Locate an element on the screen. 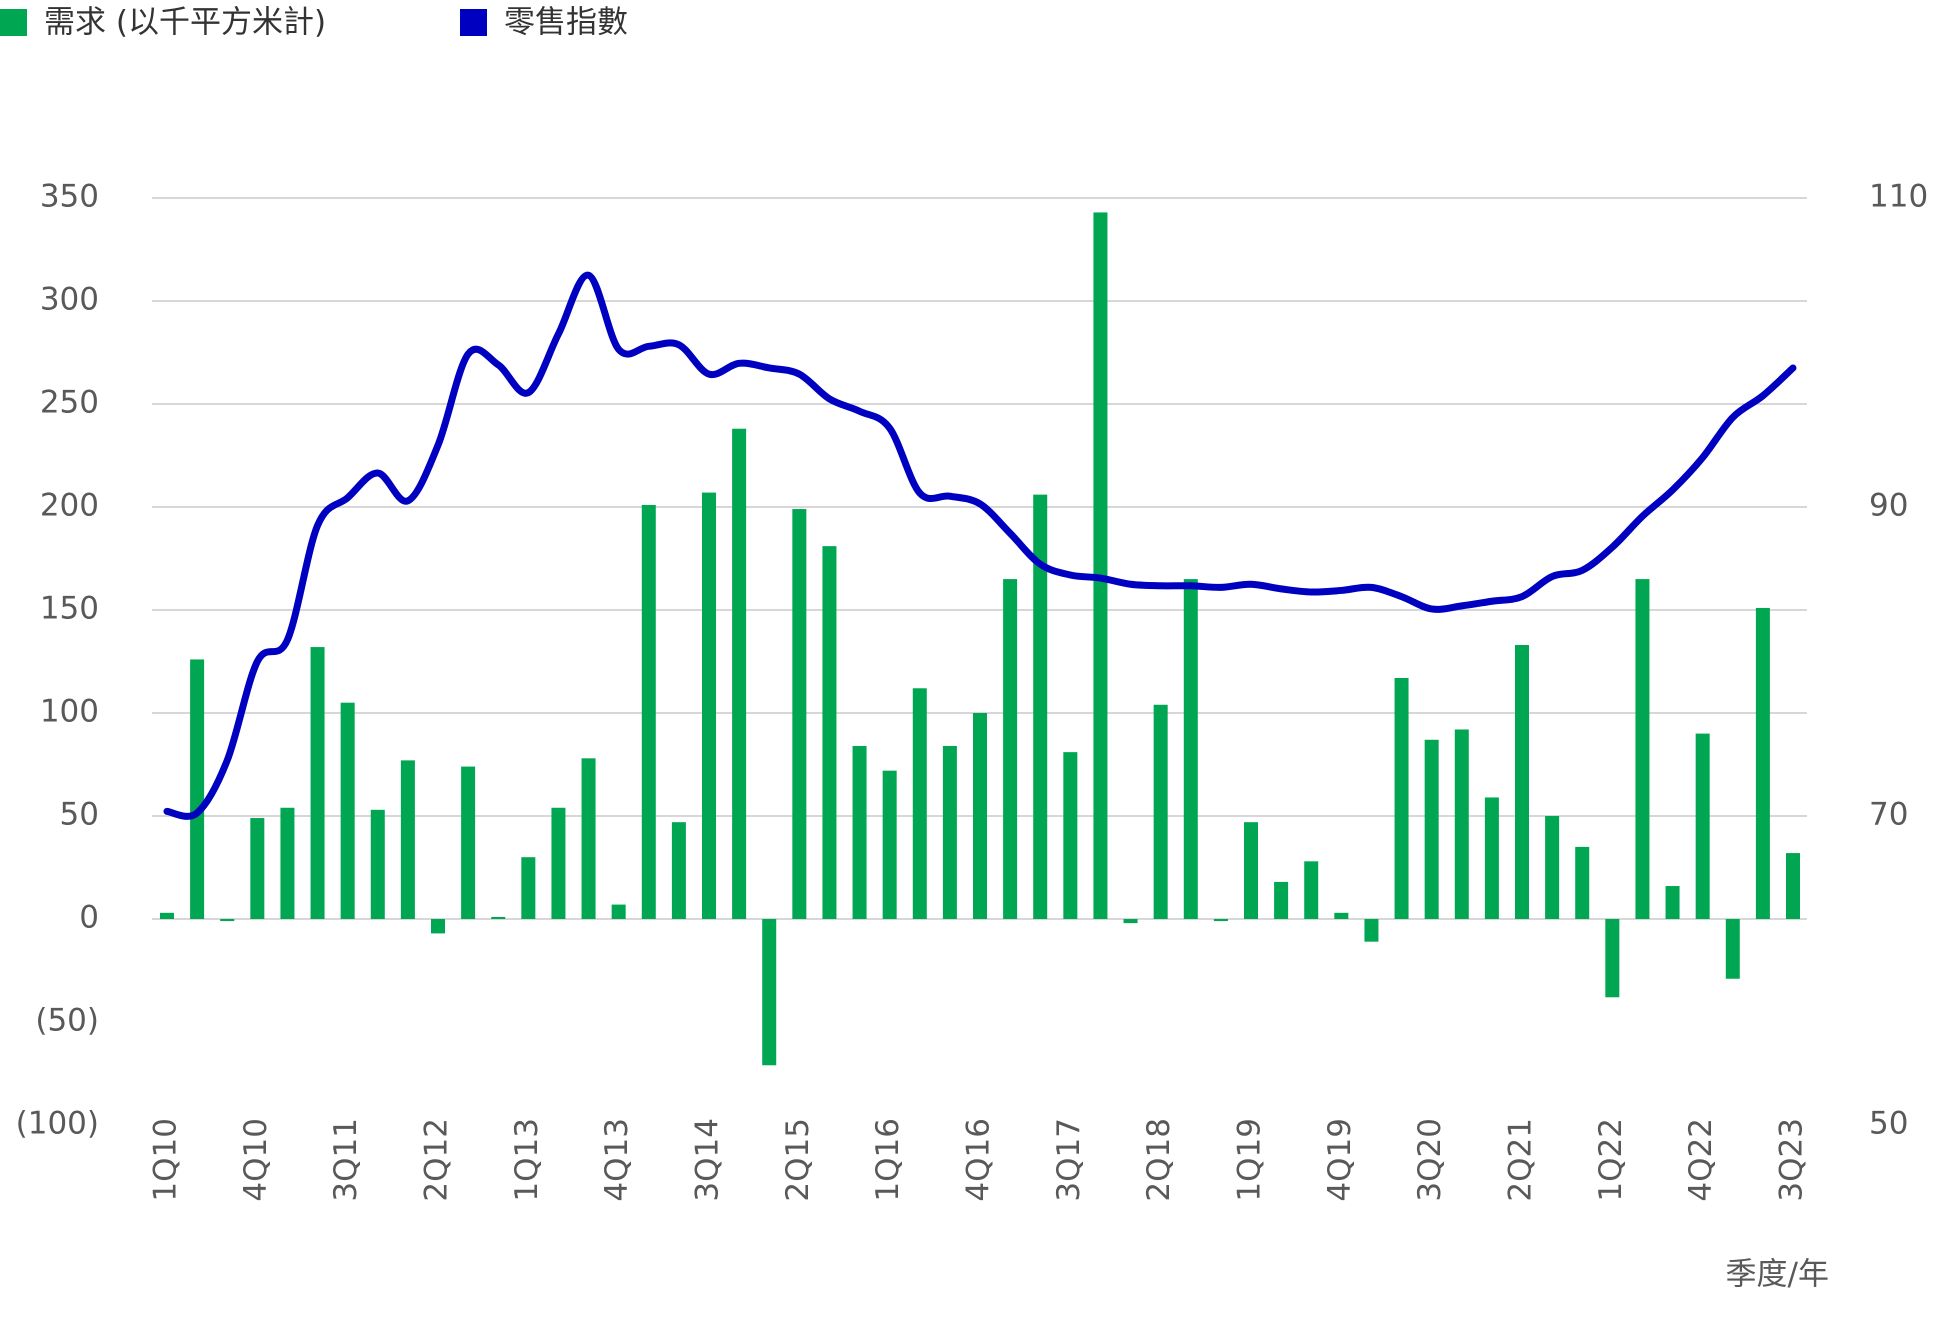 This screenshot has height=1318, width=1938. x-tick-label: 3Q11 is located at coordinates (346, 1160).